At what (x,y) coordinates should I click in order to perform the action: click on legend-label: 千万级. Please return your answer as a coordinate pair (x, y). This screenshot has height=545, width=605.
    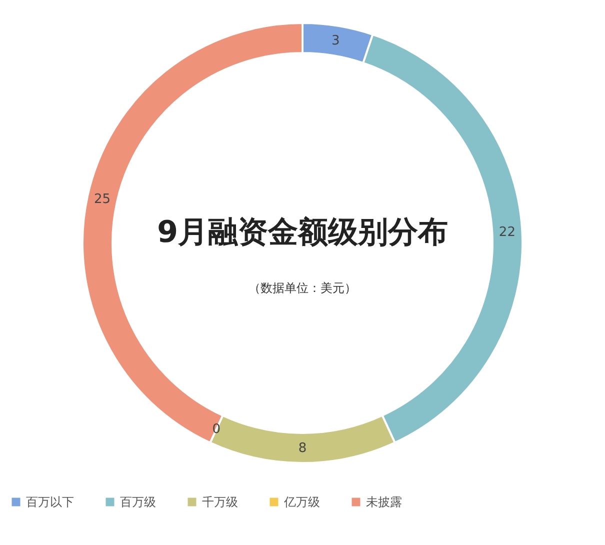
    Looking at the image, I should click on (220, 502).